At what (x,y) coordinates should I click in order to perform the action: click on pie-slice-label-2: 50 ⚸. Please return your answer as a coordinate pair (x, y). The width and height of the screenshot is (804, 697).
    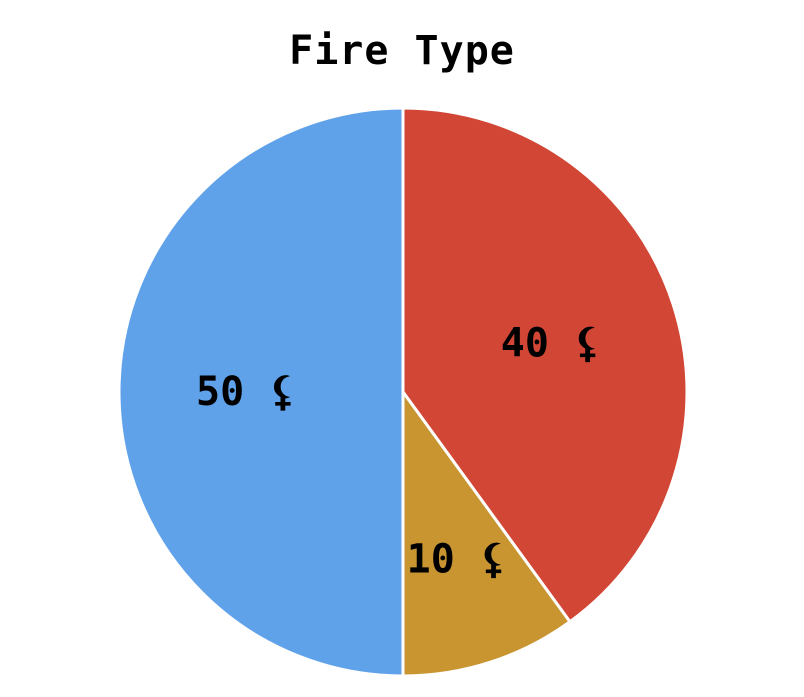
    Looking at the image, I should click on (247, 392).